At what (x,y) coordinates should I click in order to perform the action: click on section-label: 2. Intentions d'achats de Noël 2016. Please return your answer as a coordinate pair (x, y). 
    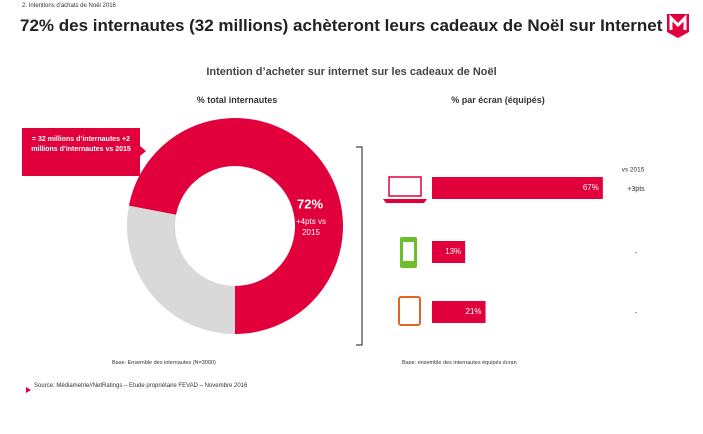
    Looking at the image, I should click on (69, 6).